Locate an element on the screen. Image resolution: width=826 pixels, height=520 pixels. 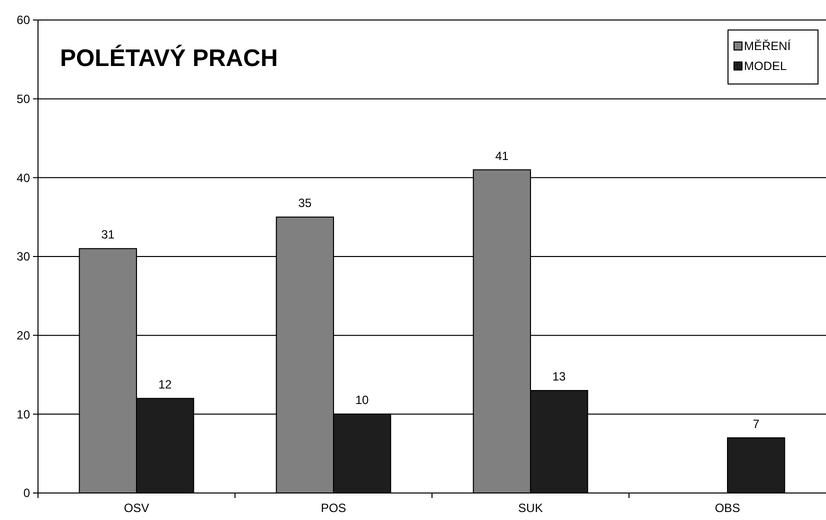
y-tick-label: 10 is located at coordinates (23, 414).